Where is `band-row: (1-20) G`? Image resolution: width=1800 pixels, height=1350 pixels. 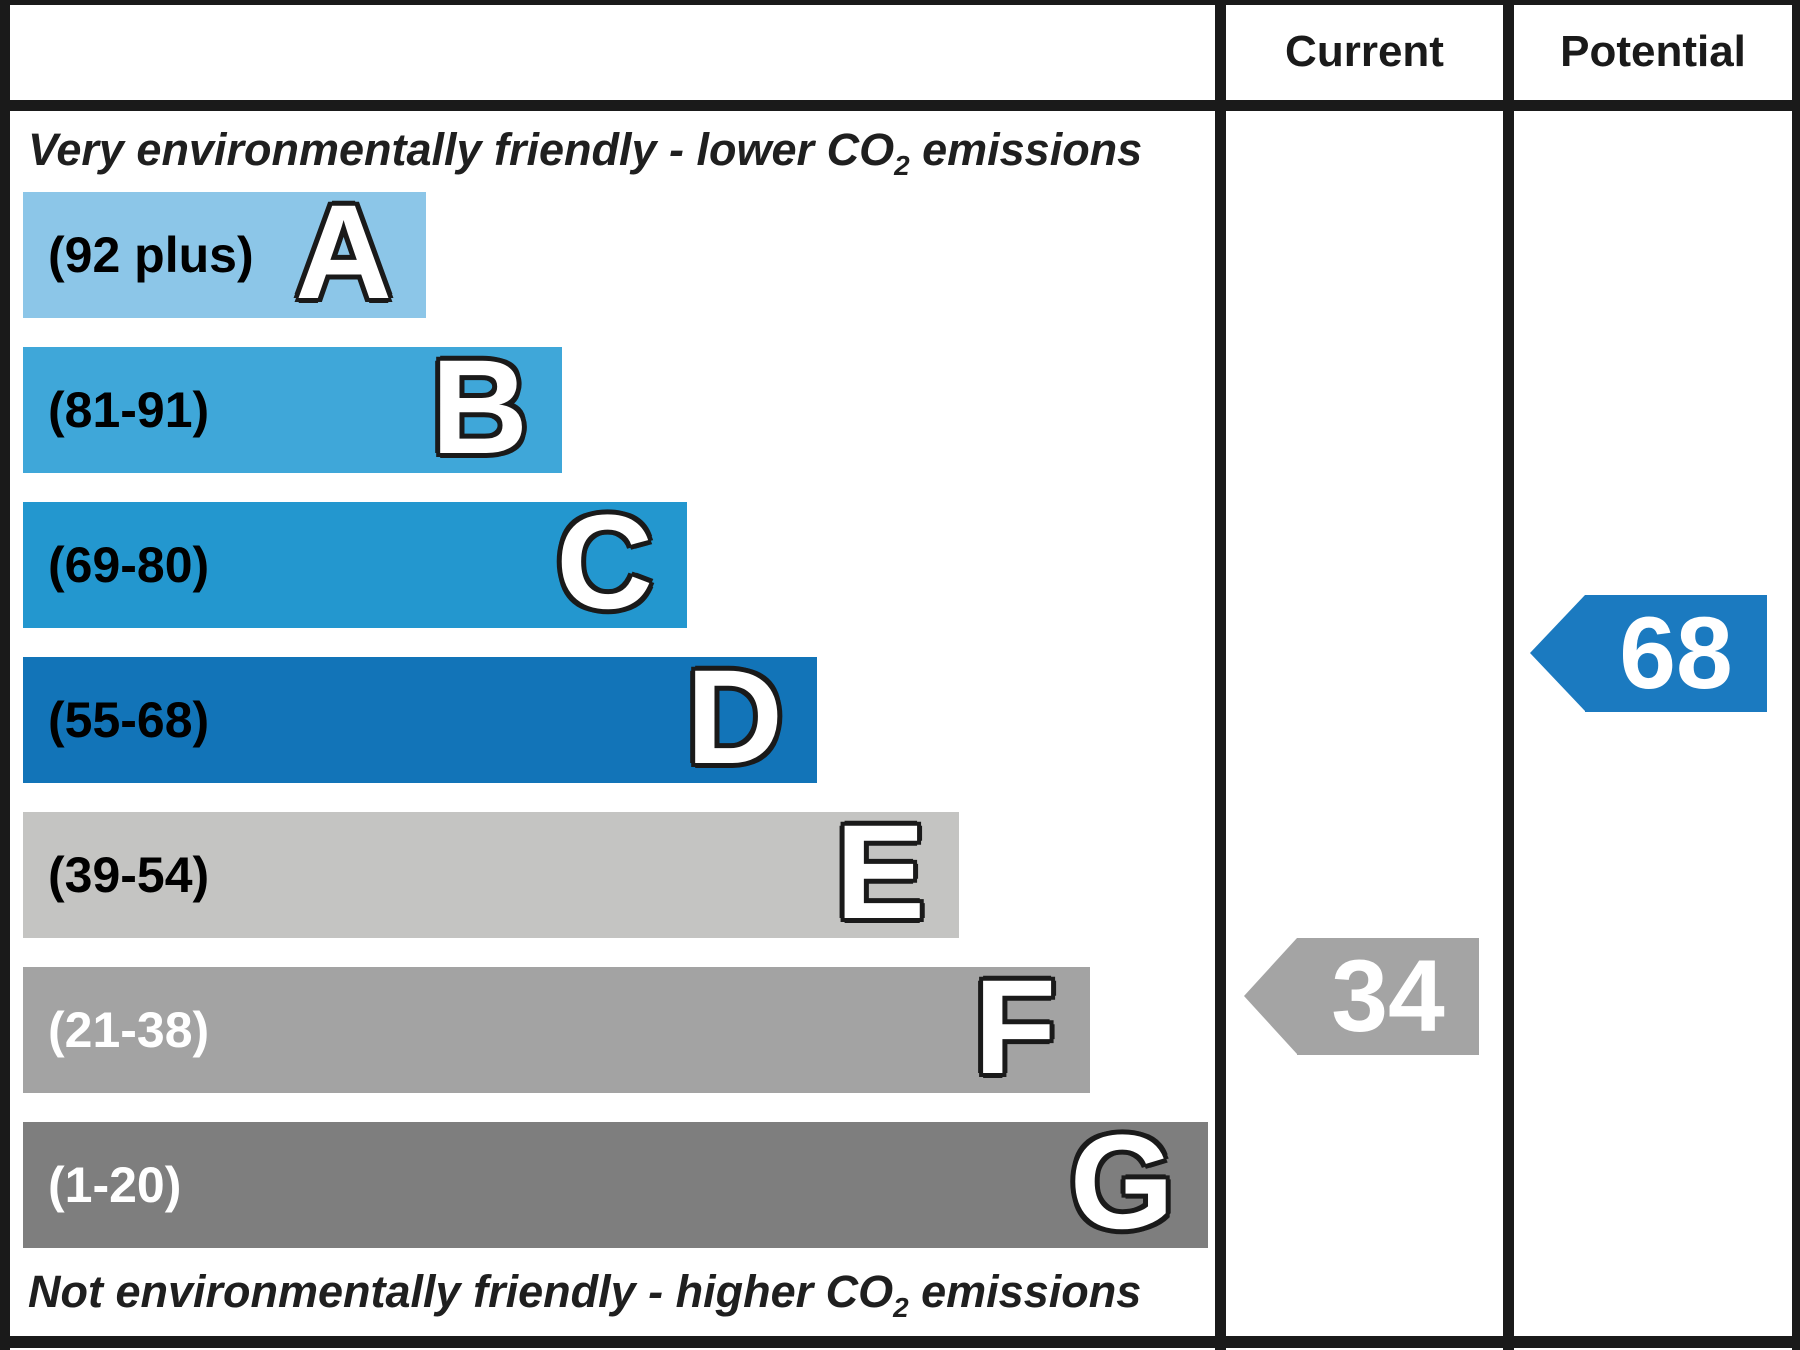
band-row: (1-20) G is located at coordinates (618, 1182).